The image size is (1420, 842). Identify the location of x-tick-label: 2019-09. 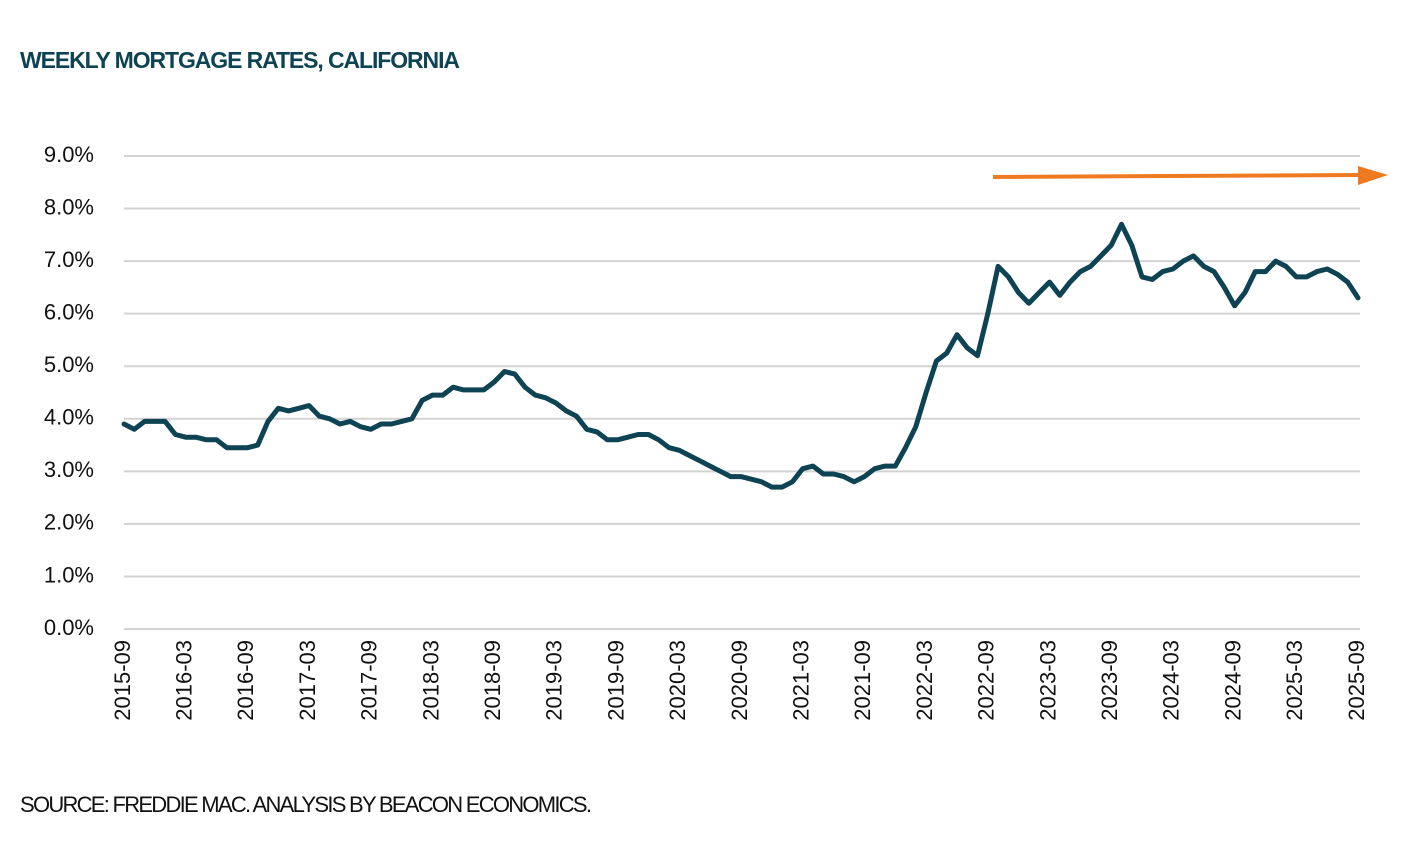
(615, 680).